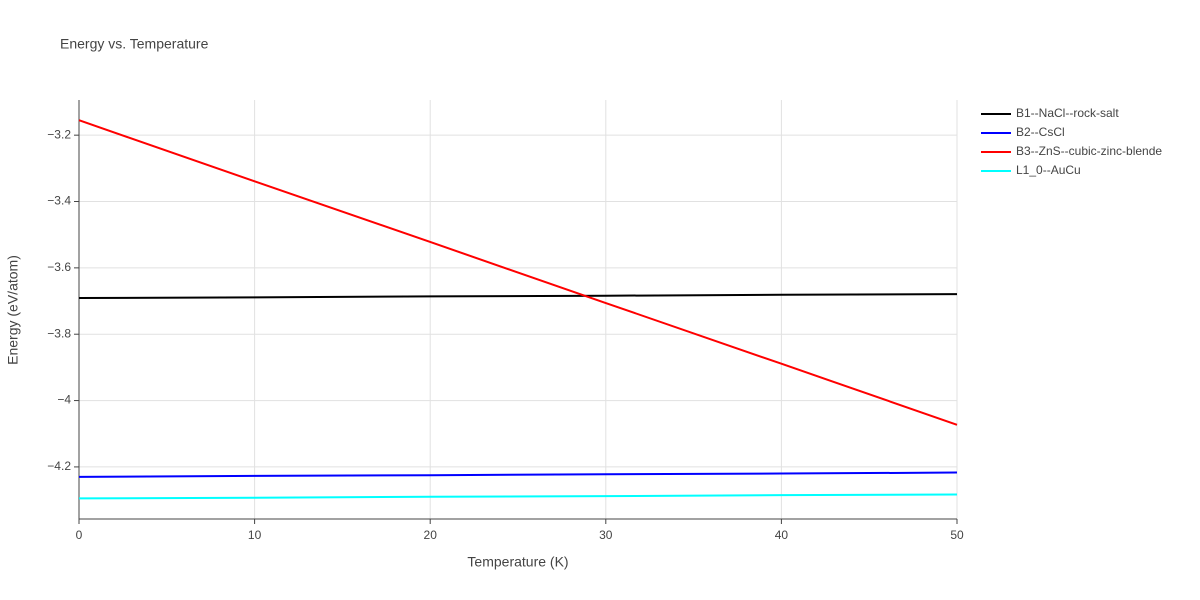 The width and height of the screenshot is (1200, 600). I want to click on x-tick-label: 10, so click(255, 535).